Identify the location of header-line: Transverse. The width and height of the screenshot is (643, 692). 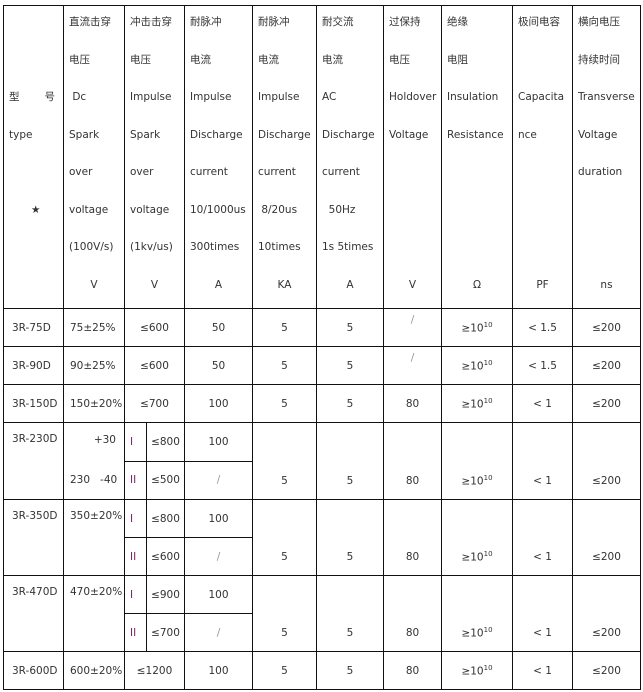
(606, 97).